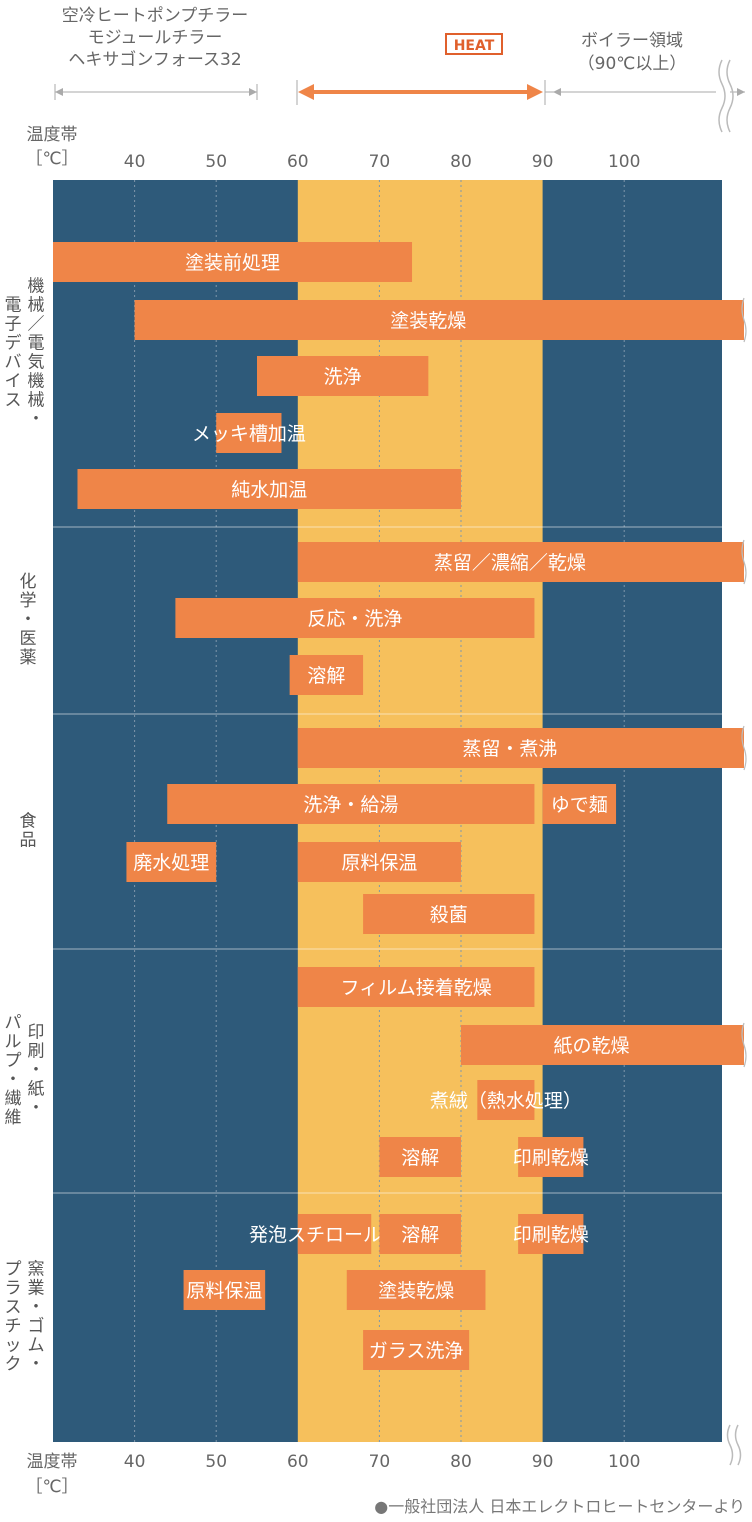  I want to click on heat-logo: HEAT, so click(474, 44).